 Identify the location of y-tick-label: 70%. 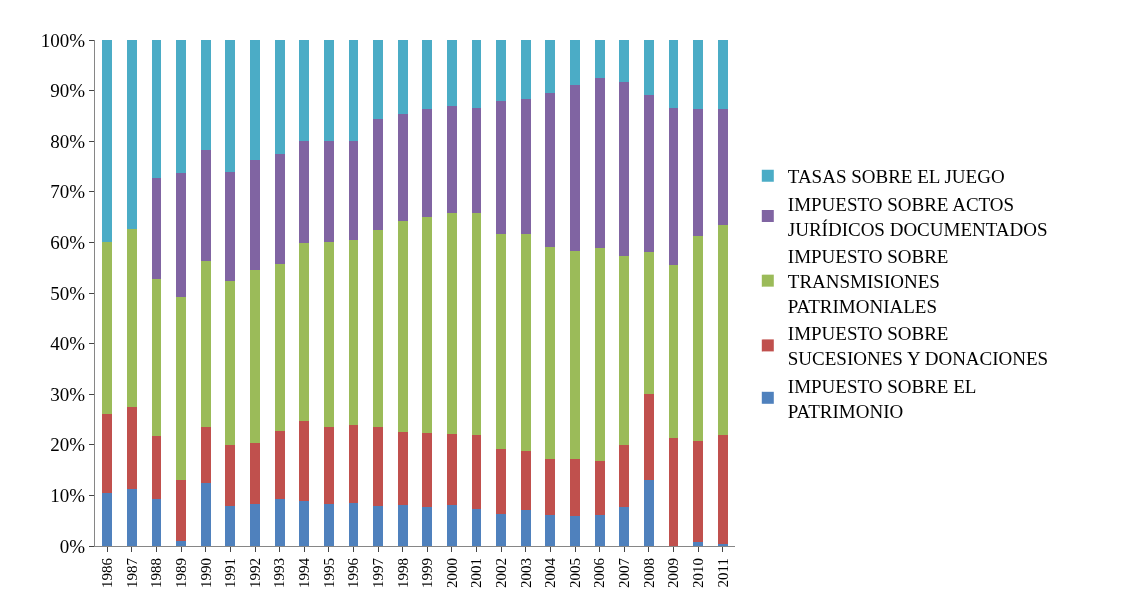
(68, 192).